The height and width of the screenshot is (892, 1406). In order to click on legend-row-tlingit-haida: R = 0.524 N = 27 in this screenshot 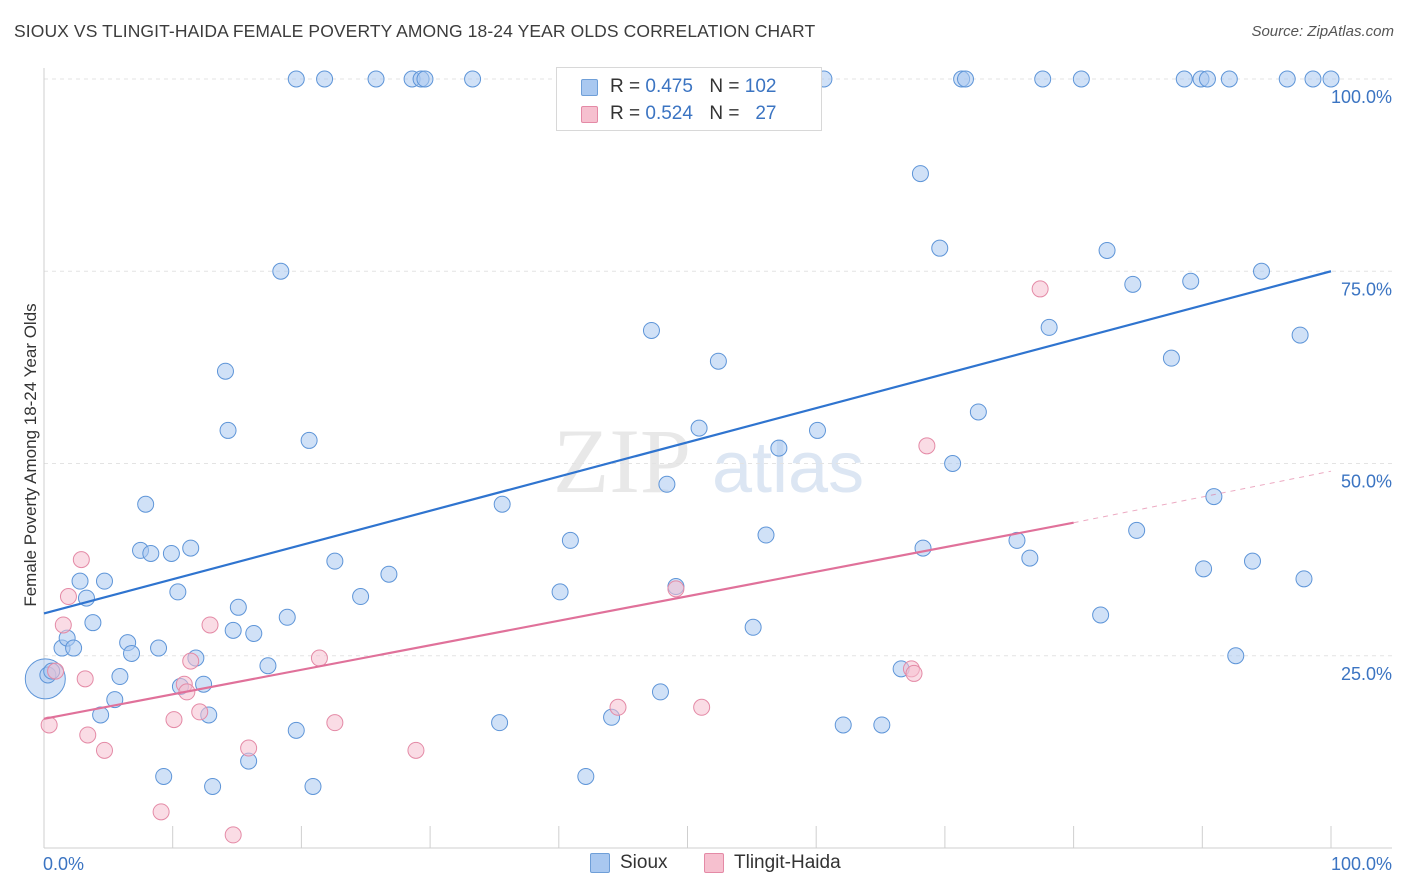, I will do `click(678, 114)`.